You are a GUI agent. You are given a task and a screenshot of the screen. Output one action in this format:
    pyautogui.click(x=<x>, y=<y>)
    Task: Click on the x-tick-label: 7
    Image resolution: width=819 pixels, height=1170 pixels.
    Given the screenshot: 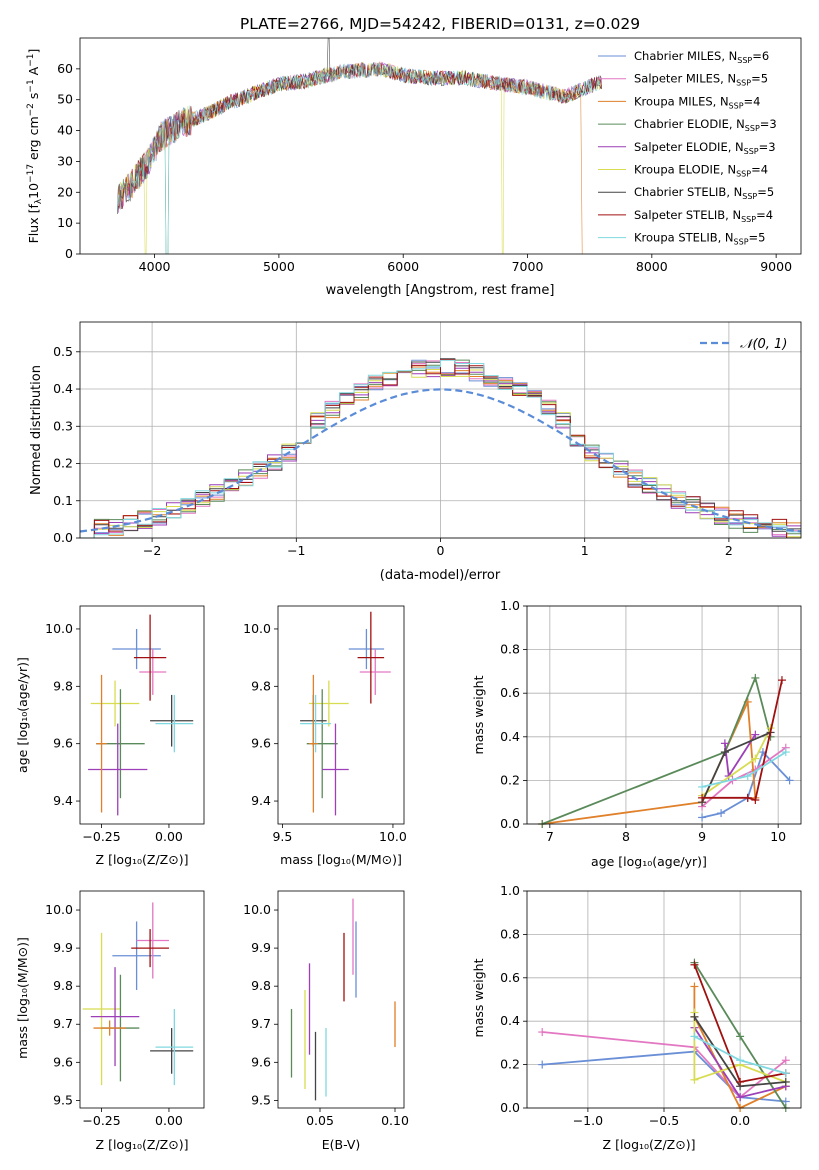 What is the action you would take?
    pyautogui.click(x=550, y=836)
    